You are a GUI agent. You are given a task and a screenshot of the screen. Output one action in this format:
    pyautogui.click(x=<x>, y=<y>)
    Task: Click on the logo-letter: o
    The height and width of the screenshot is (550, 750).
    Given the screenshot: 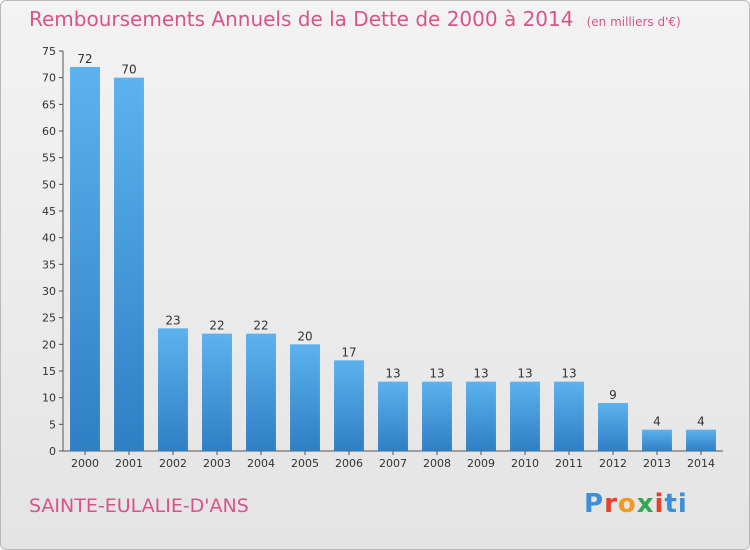 What is the action you would take?
    pyautogui.click(x=627, y=504)
    